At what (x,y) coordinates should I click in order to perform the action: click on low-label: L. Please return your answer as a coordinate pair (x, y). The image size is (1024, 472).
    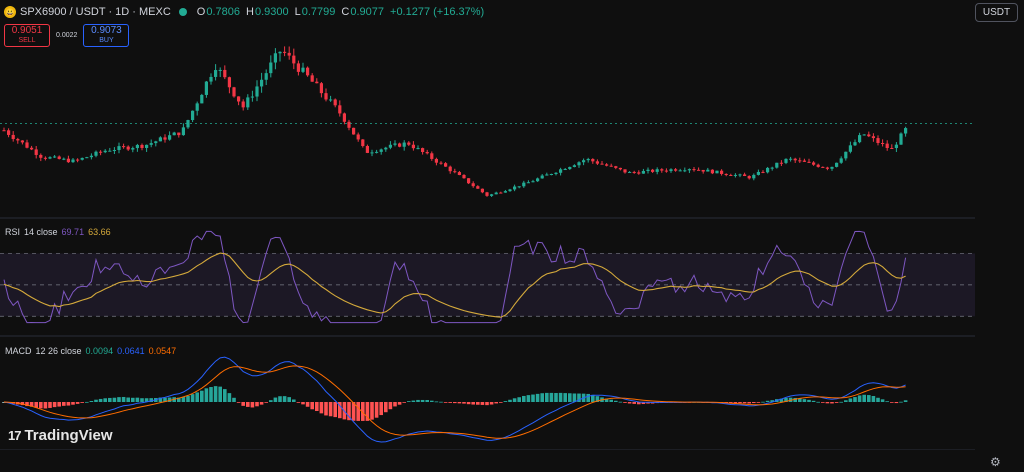
    Looking at the image, I should click on (297, 12).